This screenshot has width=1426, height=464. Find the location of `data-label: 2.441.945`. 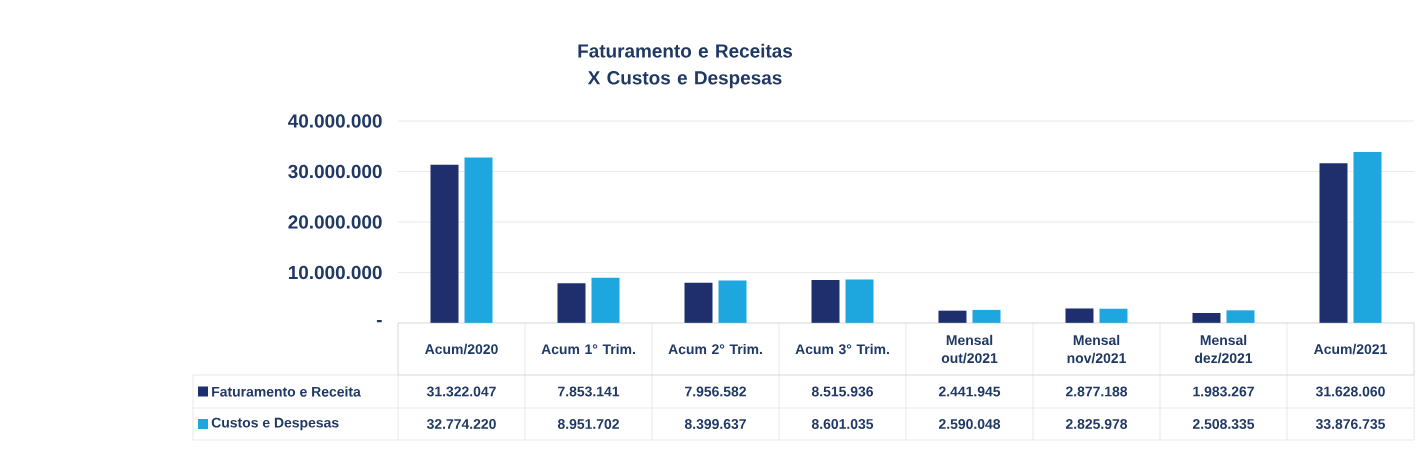

data-label: 2.441.945 is located at coordinates (969, 391).